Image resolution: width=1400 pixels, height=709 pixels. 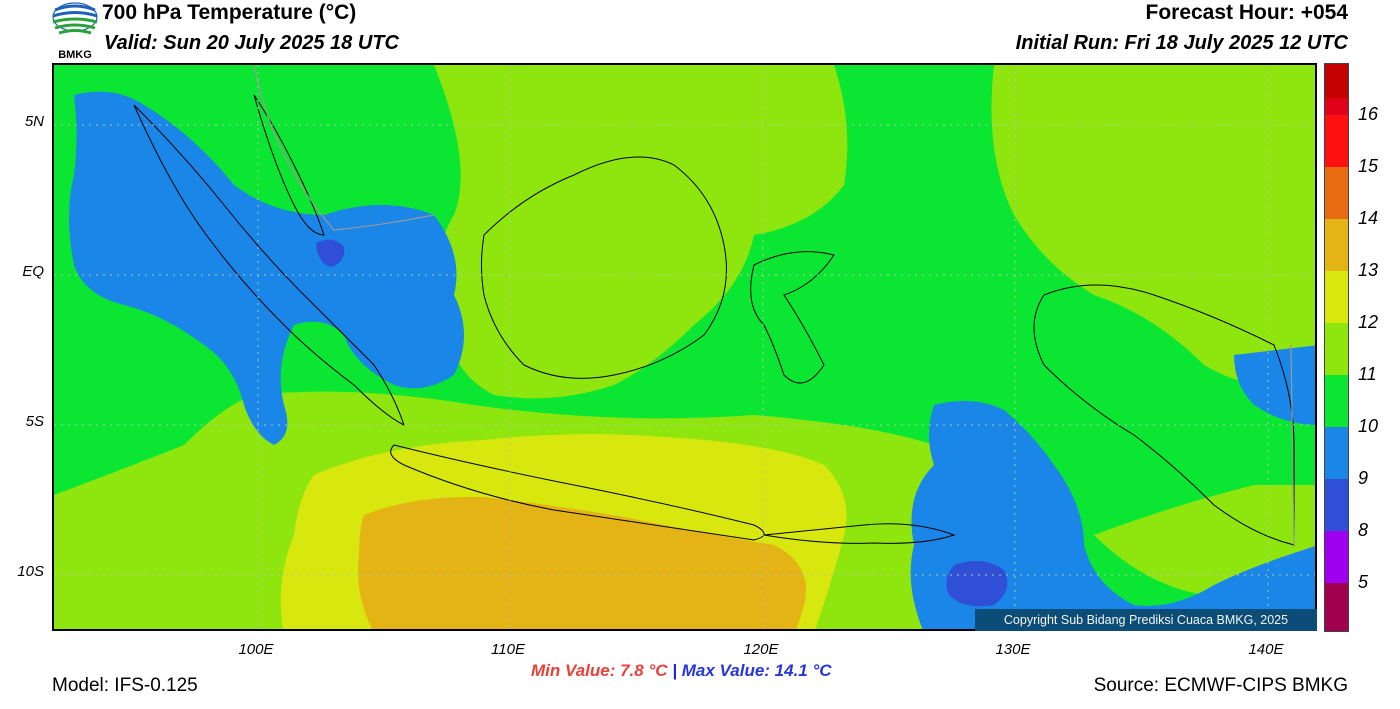 I want to click on coast-sumatra, so click(x=269, y=265).